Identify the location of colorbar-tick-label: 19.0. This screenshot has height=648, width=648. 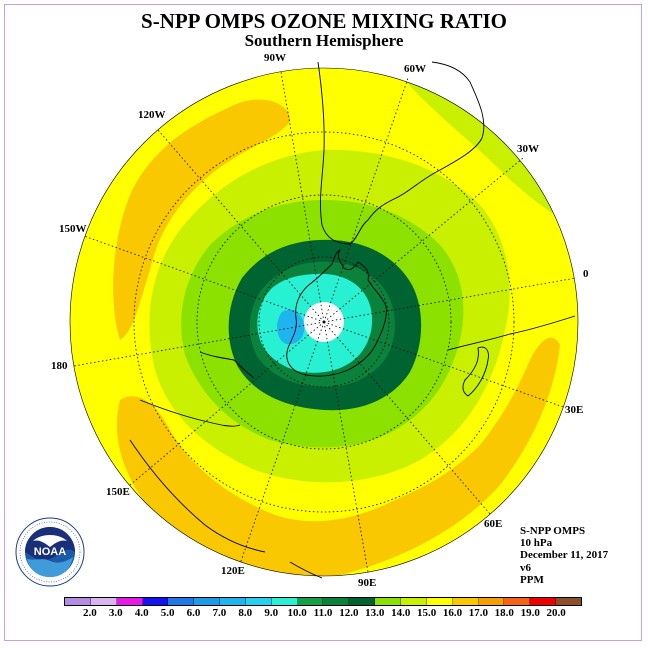
(530, 613).